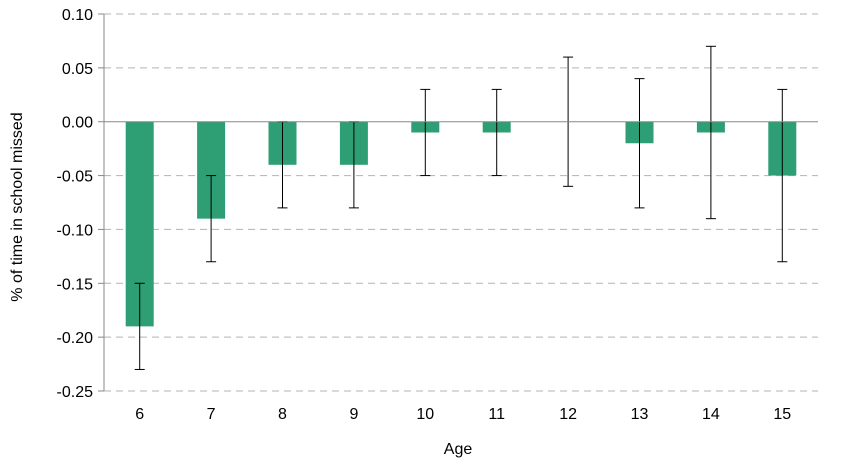 The image size is (848, 462). Describe the element at coordinates (782, 414) in the screenshot. I see `x-tick-label: 15` at that location.